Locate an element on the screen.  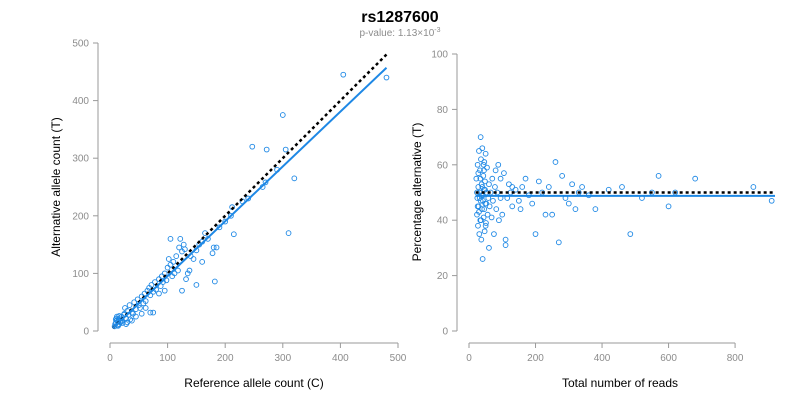
right-x-tick-label: 600 is located at coordinates (668, 358).